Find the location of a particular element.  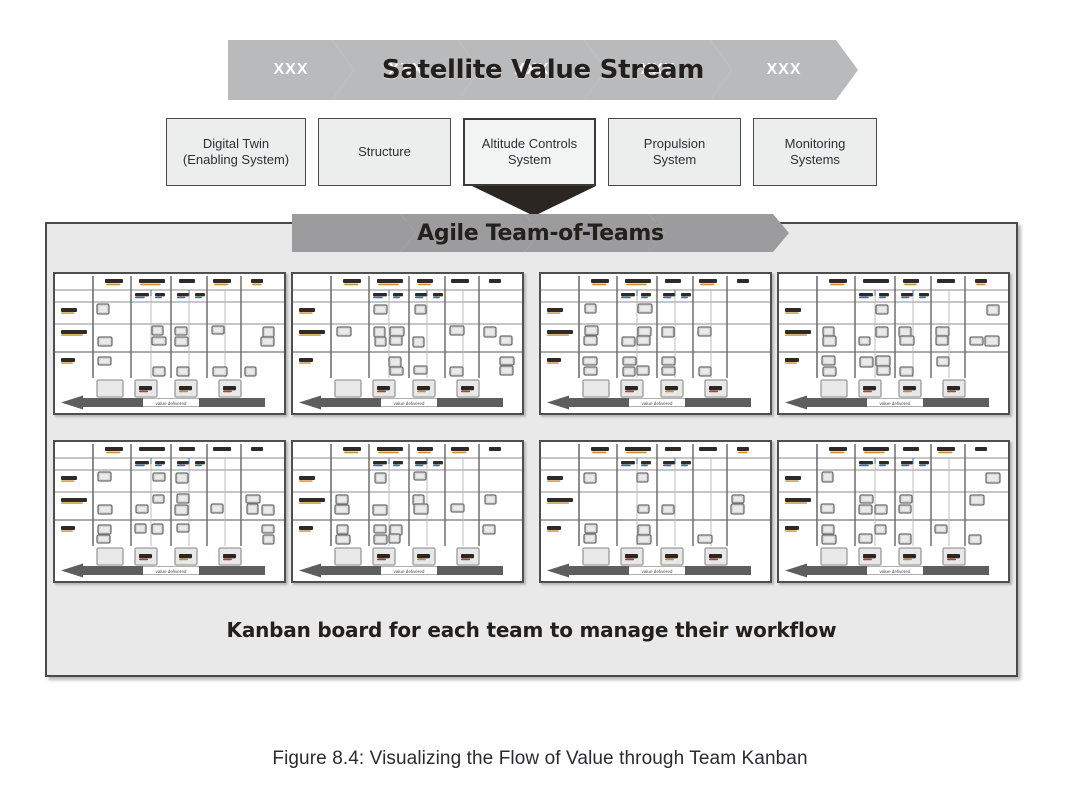

system-box-label: Monitoring Systems is located at coordinates (815, 151).